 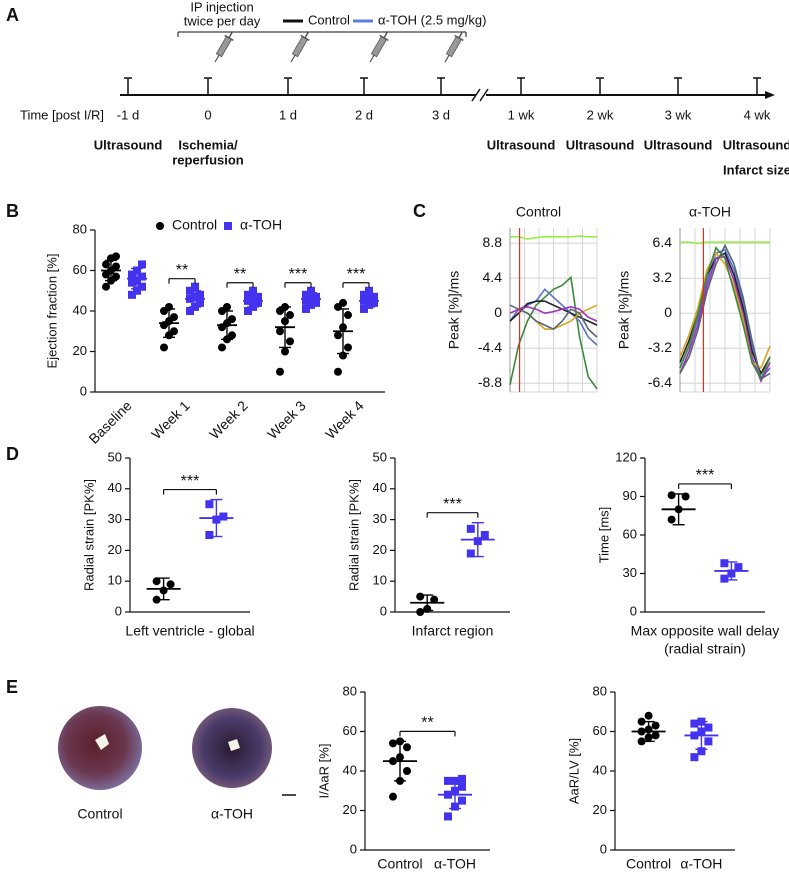 What do you see at coordinates (600, 114) in the screenshot?
I see `timeline-tick-label: 2 wk` at bounding box center [600, 114].